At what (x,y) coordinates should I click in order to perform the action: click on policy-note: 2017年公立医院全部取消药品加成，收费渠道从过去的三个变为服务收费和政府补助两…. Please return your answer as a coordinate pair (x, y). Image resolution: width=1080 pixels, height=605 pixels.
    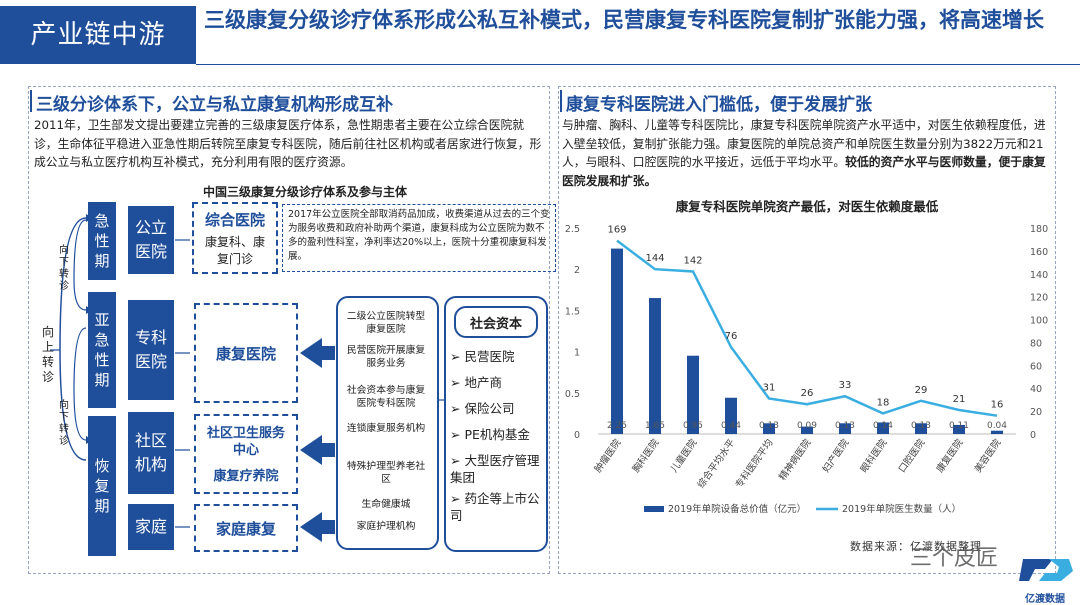
    Looking at the image, I should click on (419, 235).